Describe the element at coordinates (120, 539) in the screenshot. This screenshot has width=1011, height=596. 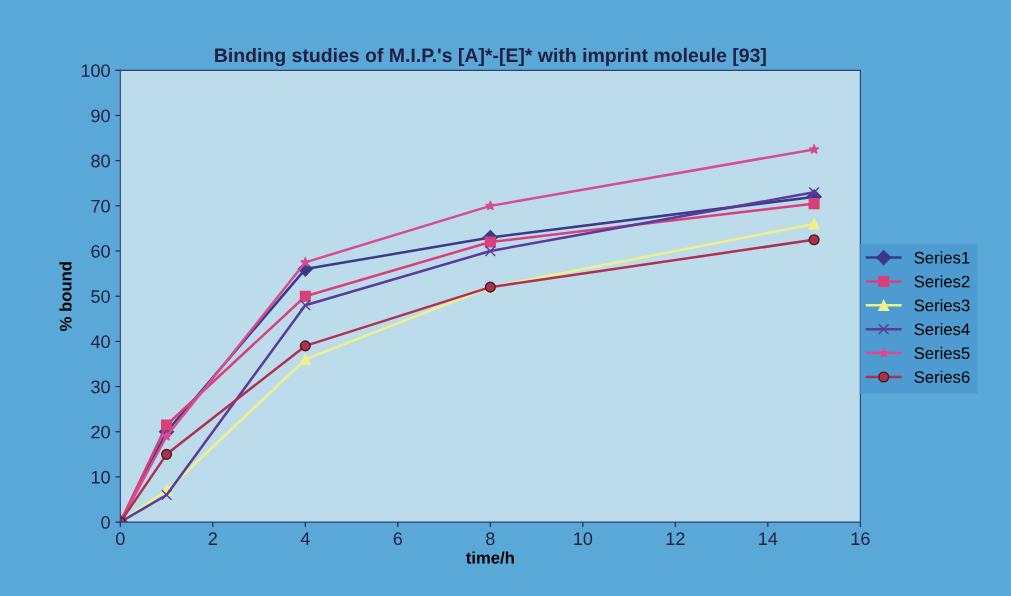
I see `x-tick-label: 0` at that location.